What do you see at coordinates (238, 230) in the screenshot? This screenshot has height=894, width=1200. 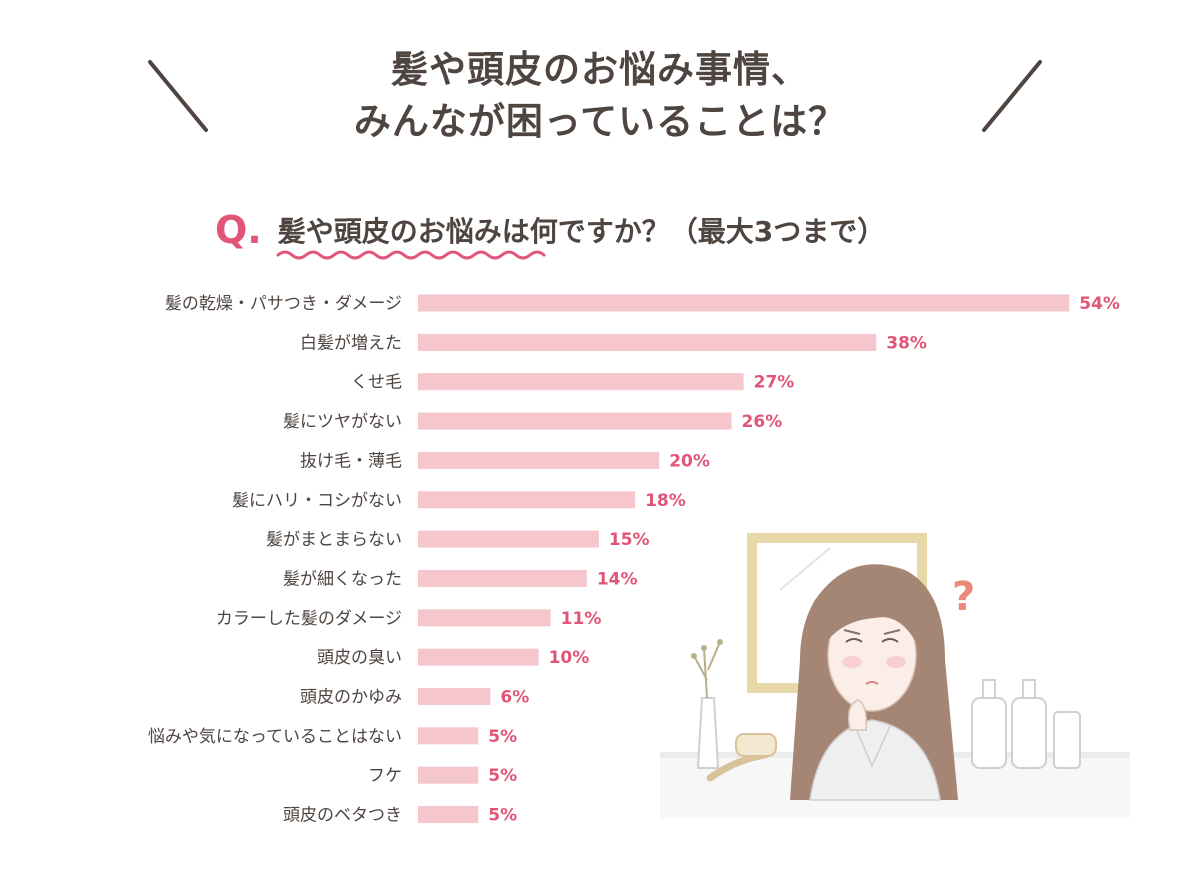 I see `question-mark-label: Q.` at bounding box center [238, 230].